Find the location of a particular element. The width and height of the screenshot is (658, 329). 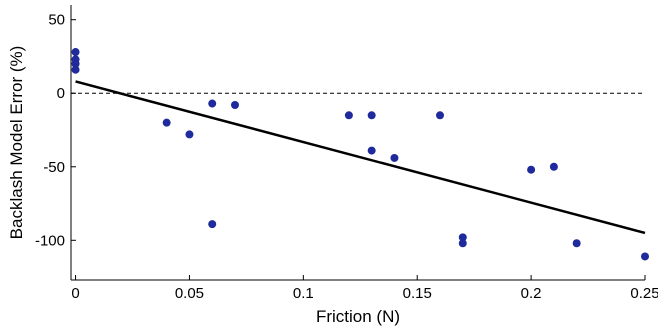

y-axis-label: Backlash Model Error (%) is located at coordinates (16, 143).